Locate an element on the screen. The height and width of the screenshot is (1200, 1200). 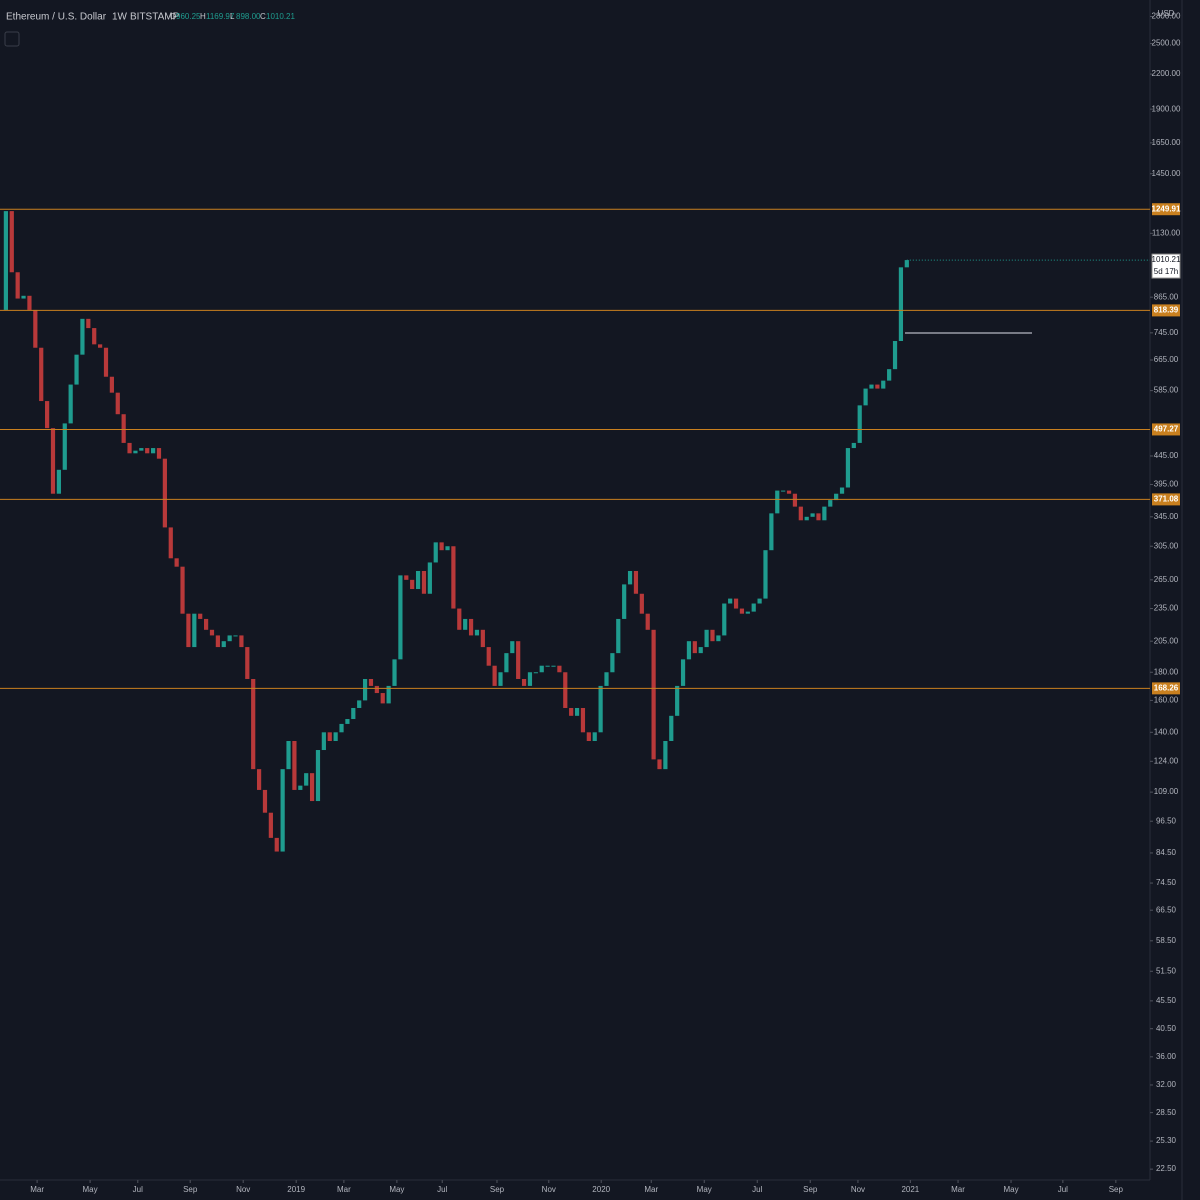
y-tick-label: 84.50 is located at coordinates (1166, 852).